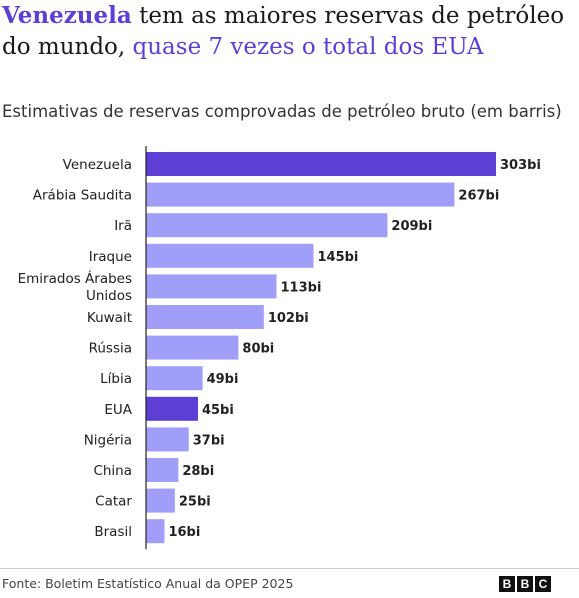 This screenshot has height=598, width=579. What do you see at coordinates (118, 410) in the screenshot?
I see `category-label: EUA` at bounding box center [118, 410].